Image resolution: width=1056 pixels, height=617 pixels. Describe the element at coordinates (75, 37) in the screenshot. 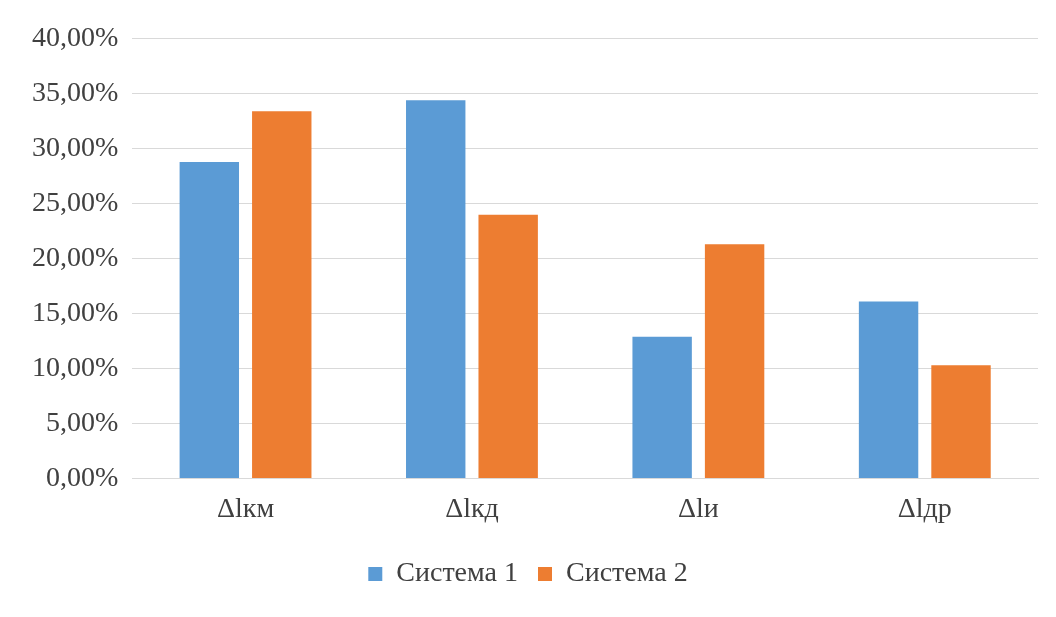

I see `y-tick-label: 40,00%` at that location.